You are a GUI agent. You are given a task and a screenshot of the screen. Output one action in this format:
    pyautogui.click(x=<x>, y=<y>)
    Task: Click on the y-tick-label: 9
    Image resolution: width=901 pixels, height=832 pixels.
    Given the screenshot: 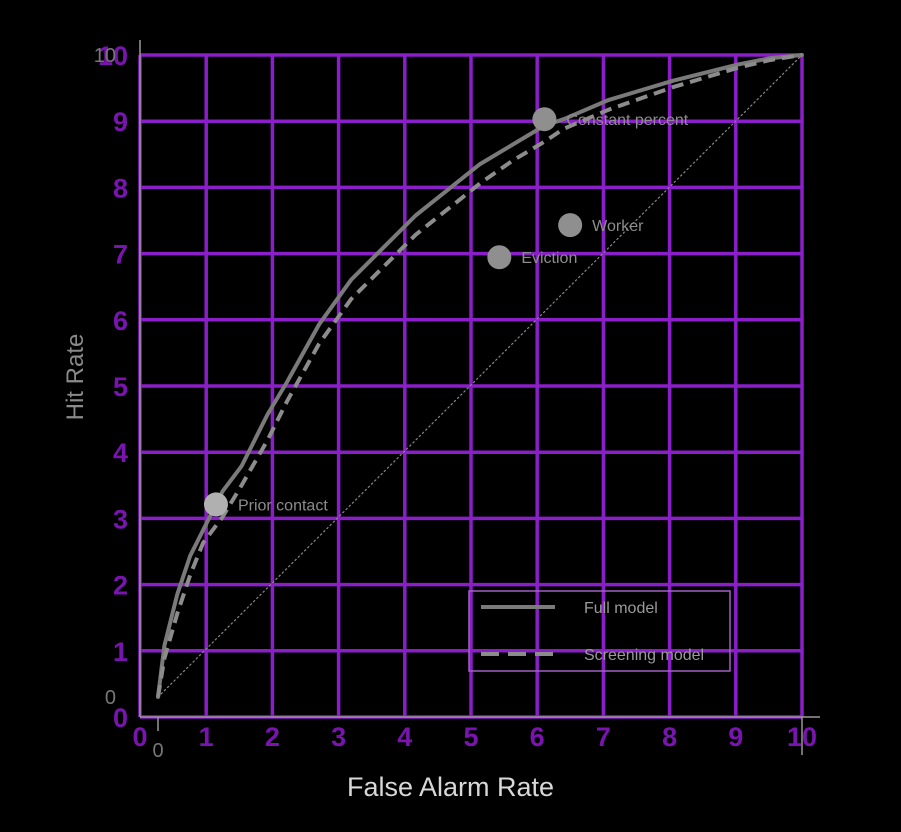 What is the action you would take?
    pyautogui.click(x=120, y=122)
    